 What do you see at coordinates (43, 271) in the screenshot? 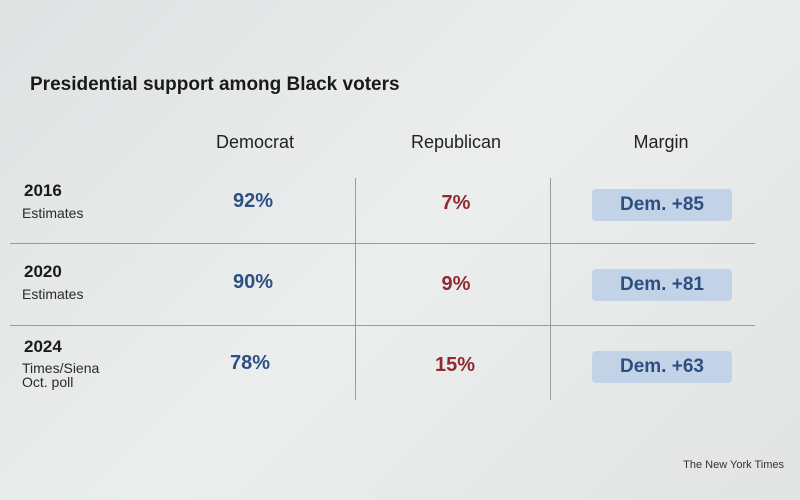
I see `row-year: 2020` at bounding box center [43, 271].